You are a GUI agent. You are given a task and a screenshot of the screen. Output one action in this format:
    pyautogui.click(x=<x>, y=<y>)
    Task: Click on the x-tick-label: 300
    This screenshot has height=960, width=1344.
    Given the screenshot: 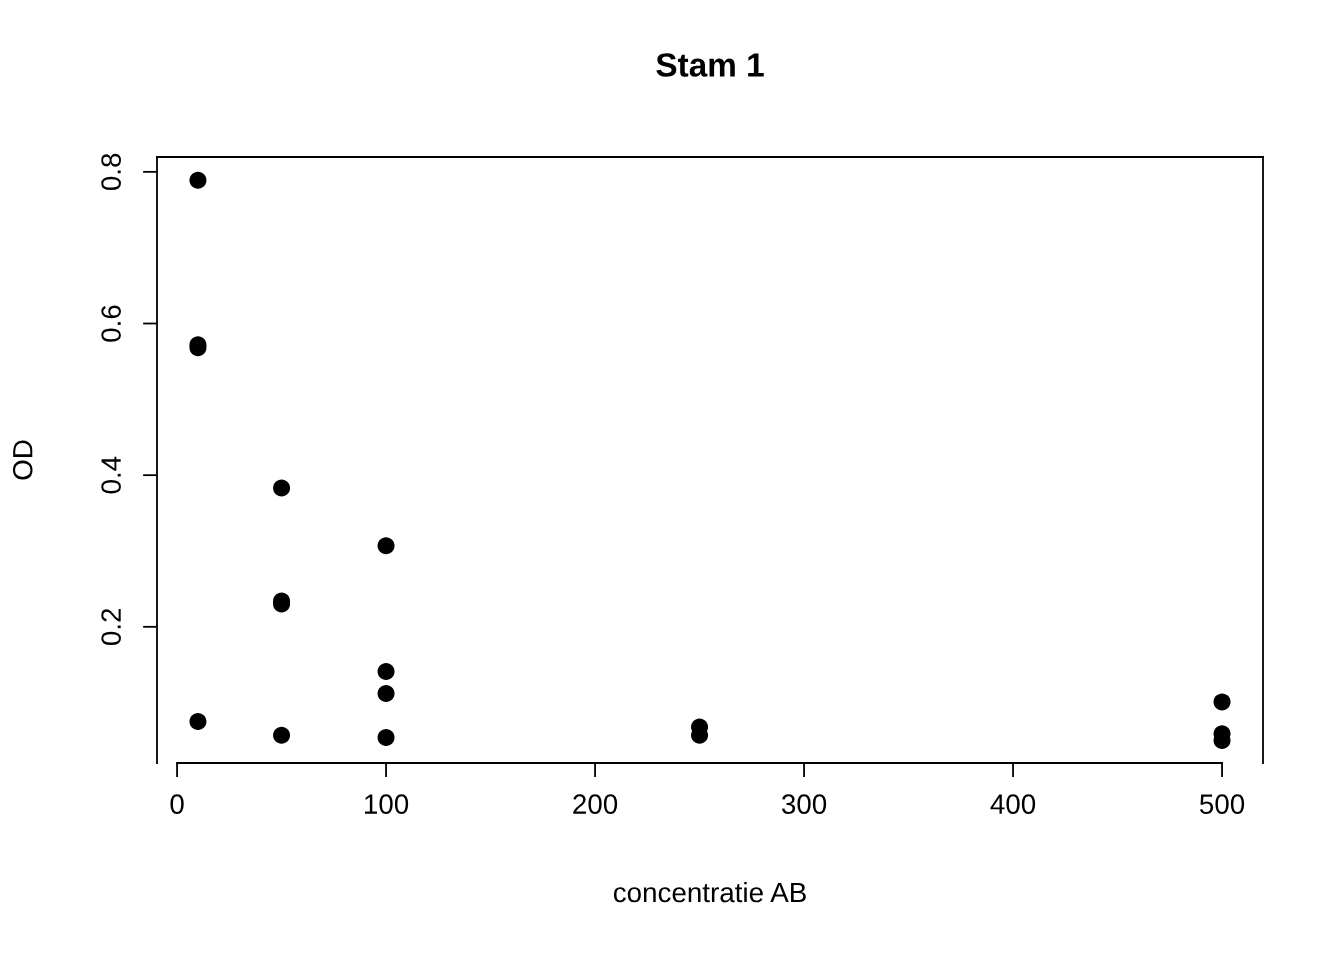 What is the action you would take?
    pyautogui.click(x=804, y=804)
    